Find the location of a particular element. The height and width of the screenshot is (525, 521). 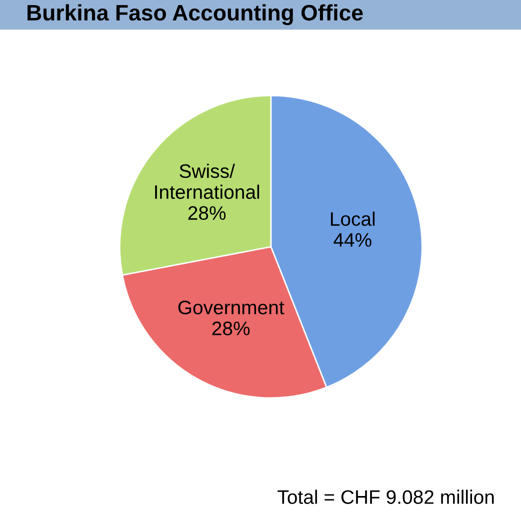

slice-label: Local is located at coordinates (352, 219).